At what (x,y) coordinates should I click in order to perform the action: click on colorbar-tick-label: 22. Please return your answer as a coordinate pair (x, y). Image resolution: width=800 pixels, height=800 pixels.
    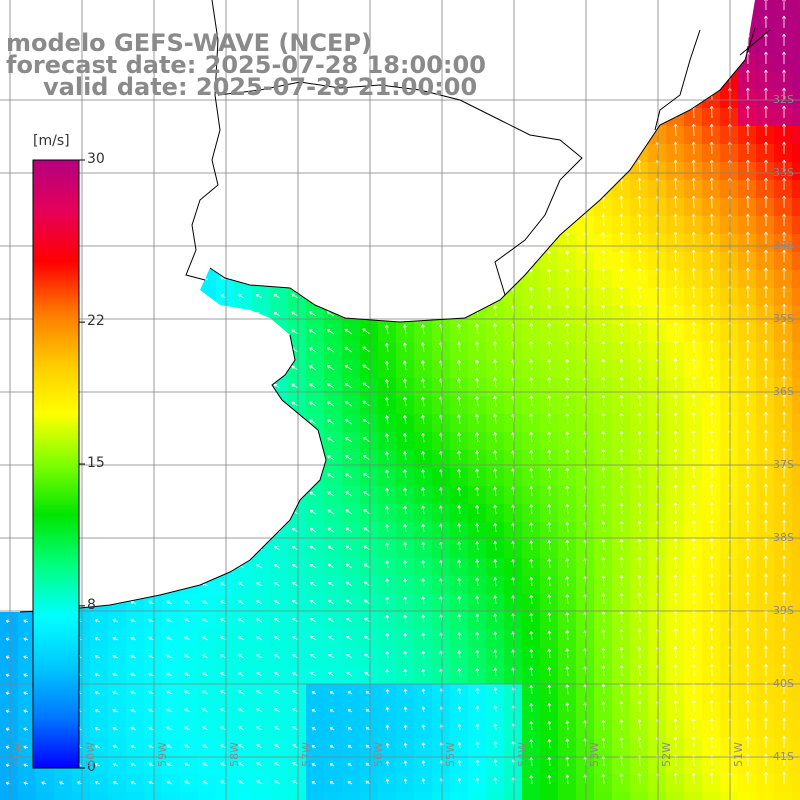
    Looking at the image, I should click on (96, 321).